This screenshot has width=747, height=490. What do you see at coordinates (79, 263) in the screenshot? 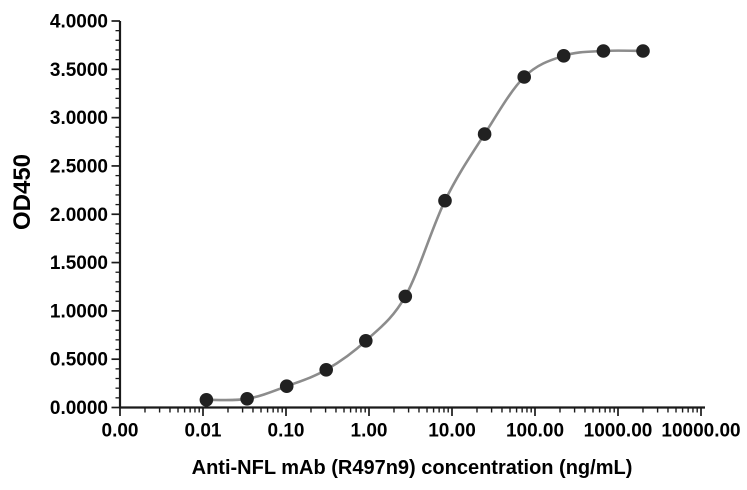
I see `y-tick-label: 1.5000` at bounding box center [79, 263].